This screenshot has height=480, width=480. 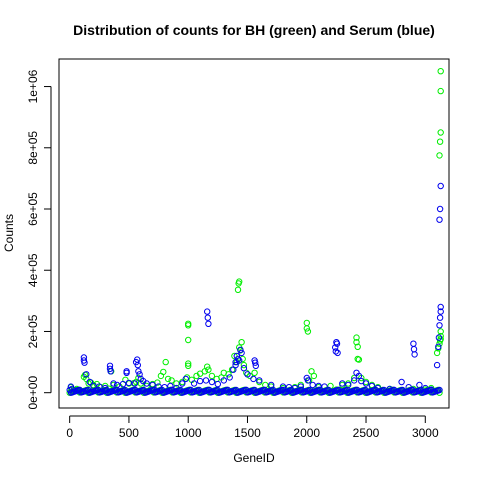 I want to click on x-tick-label: 1500, so click(x=247, y=433).